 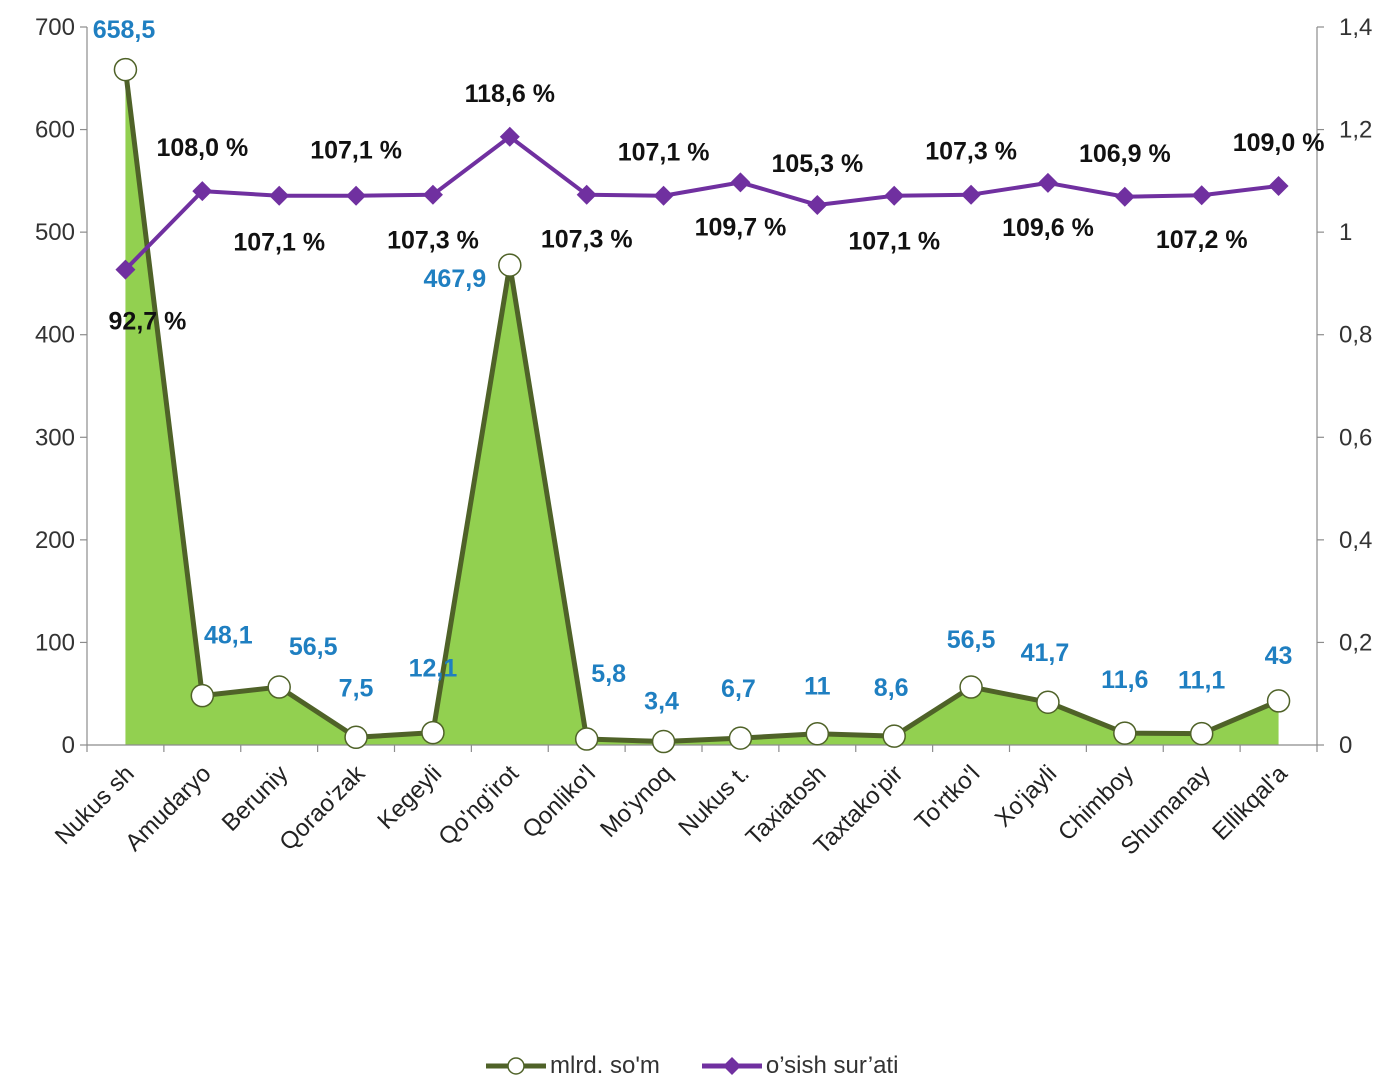 I want to click on data-label-value: 11, so click(x=817, y=687).